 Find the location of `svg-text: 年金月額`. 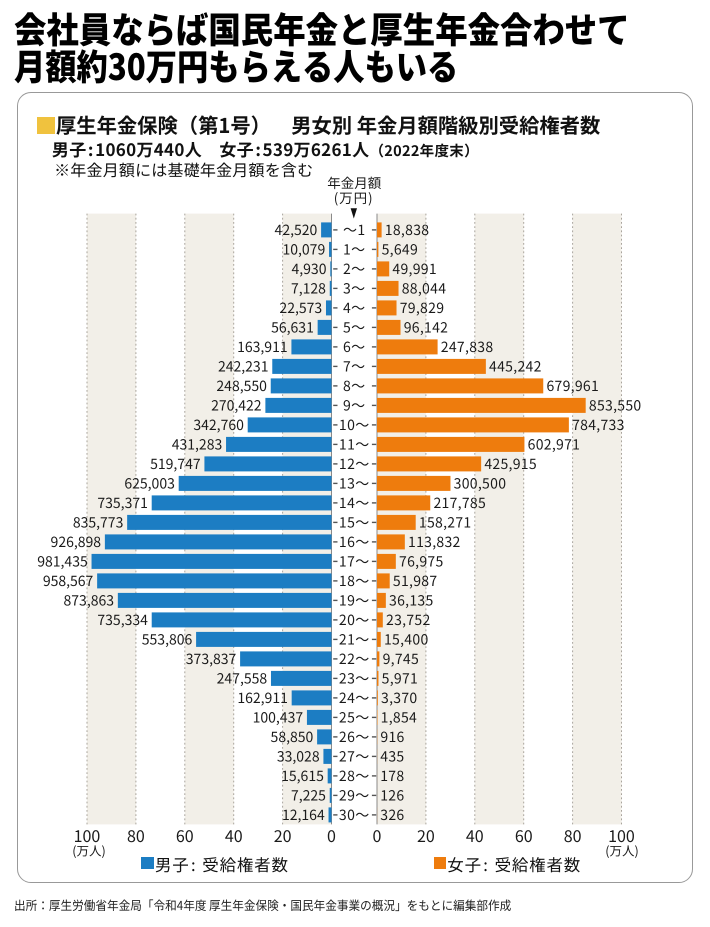

svg-text: 年金月額 is located at coordinates (354, 182).